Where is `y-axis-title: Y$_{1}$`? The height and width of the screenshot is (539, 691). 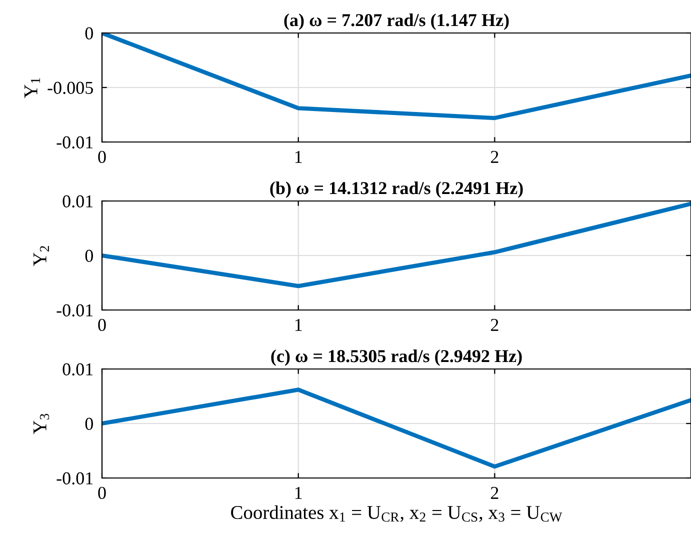 y-axis-title: Y$_{1}$ is located at coordinates (32, 88).